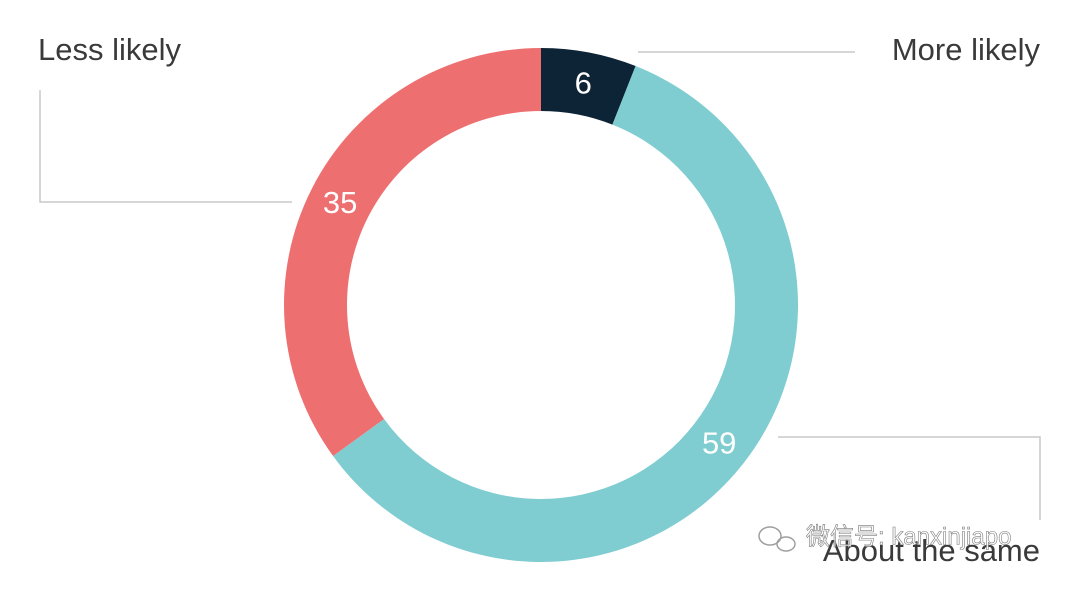  What do you see at coordinates (966, 49) in the screenshot?
I see `category-label: More likely` at bounding box center [966, 49].